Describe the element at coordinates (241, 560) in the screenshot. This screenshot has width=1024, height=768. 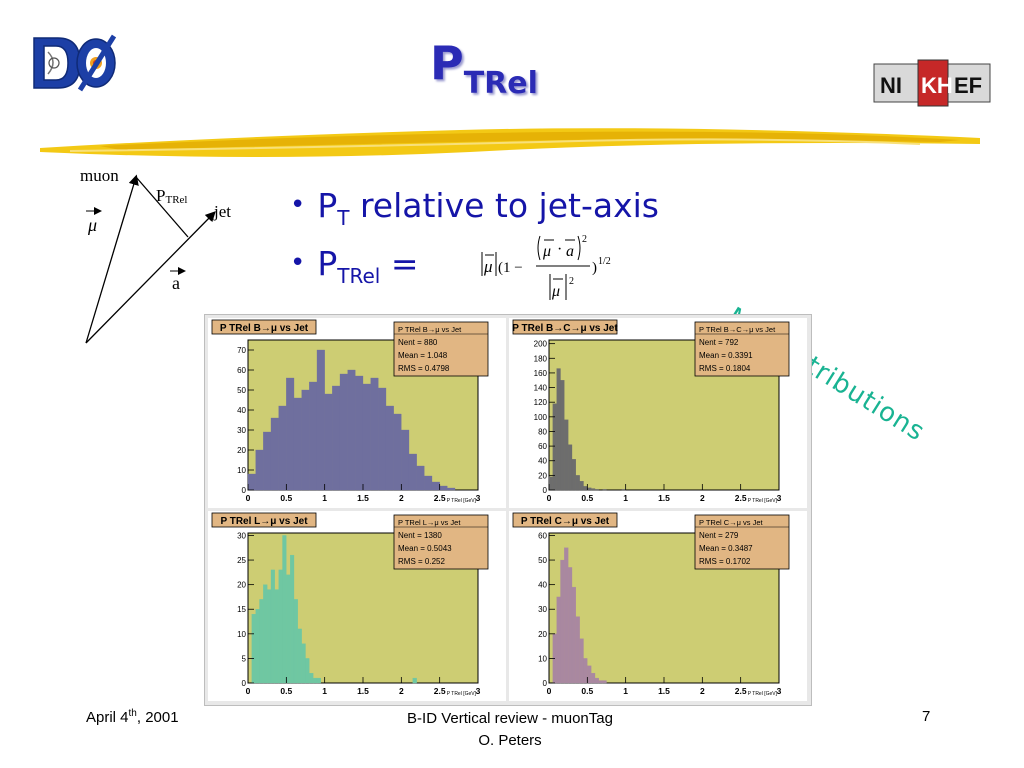
I see `y-tick-label: 25` at that location.